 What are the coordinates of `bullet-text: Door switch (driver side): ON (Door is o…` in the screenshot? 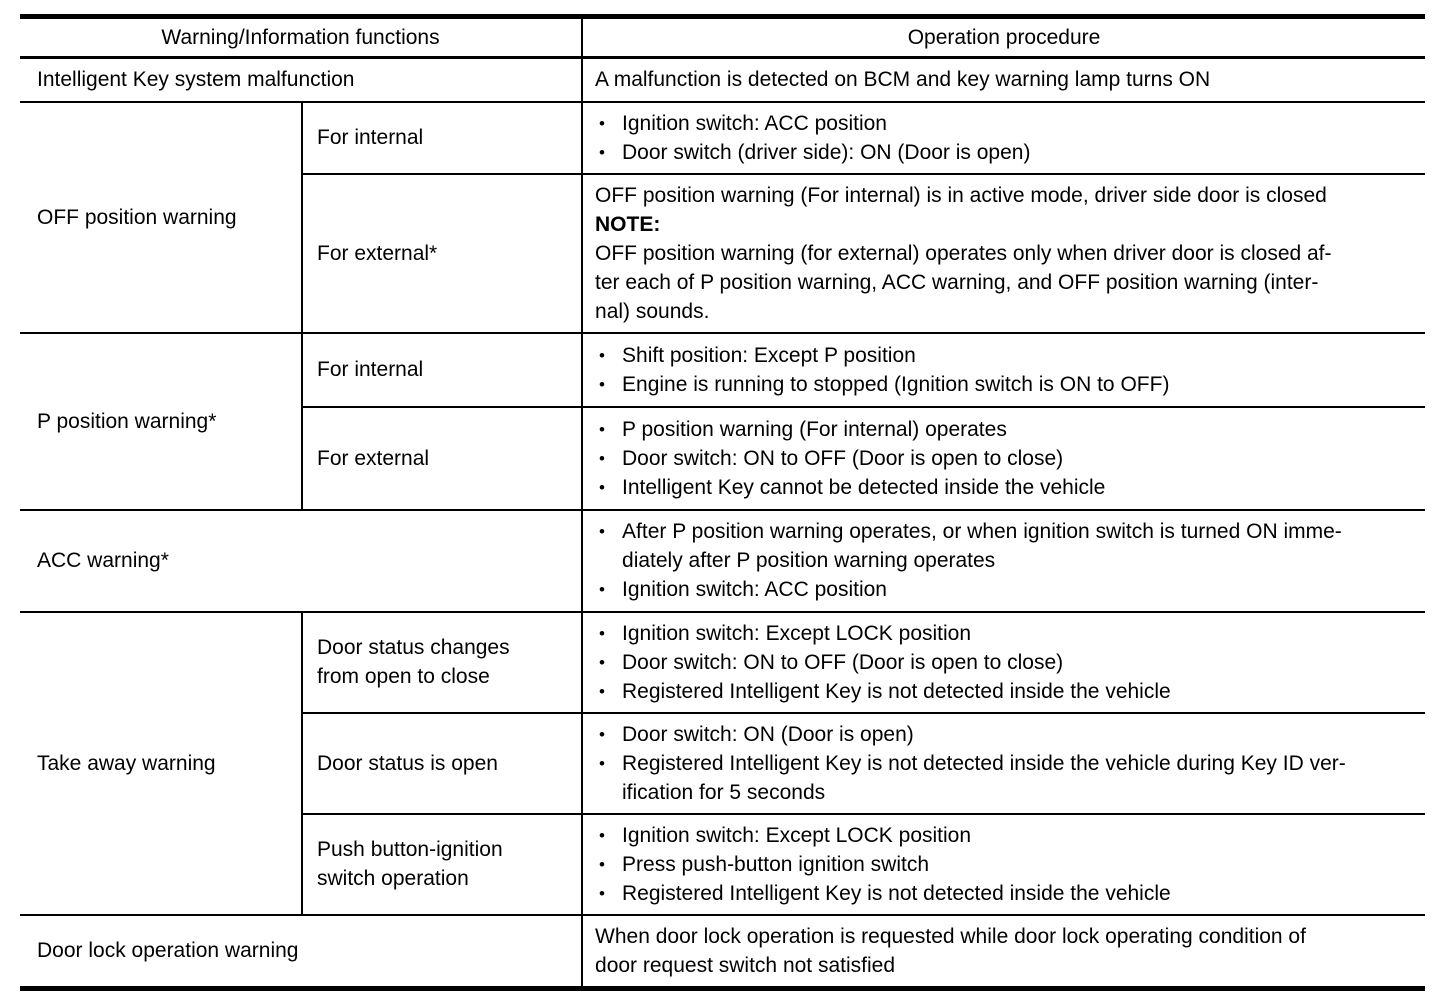 It's located at (826, 152).